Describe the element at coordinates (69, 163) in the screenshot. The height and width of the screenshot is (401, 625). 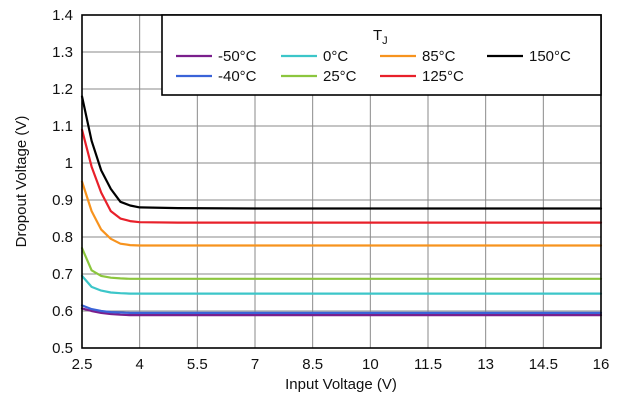
I see `y-tick-label: 1` at that location.